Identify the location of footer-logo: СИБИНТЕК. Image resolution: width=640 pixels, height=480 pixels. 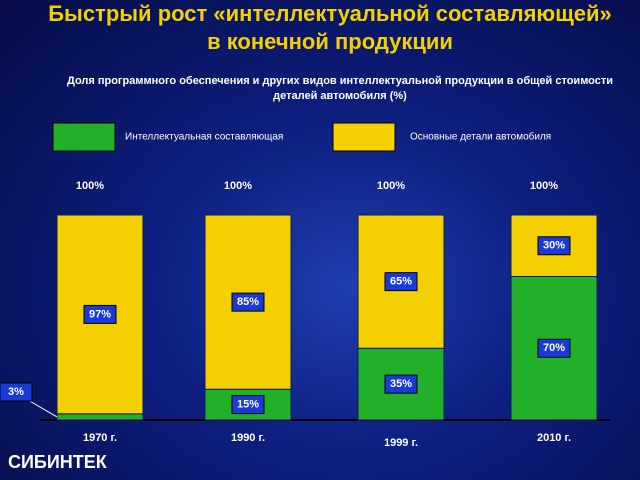
(57, 462).